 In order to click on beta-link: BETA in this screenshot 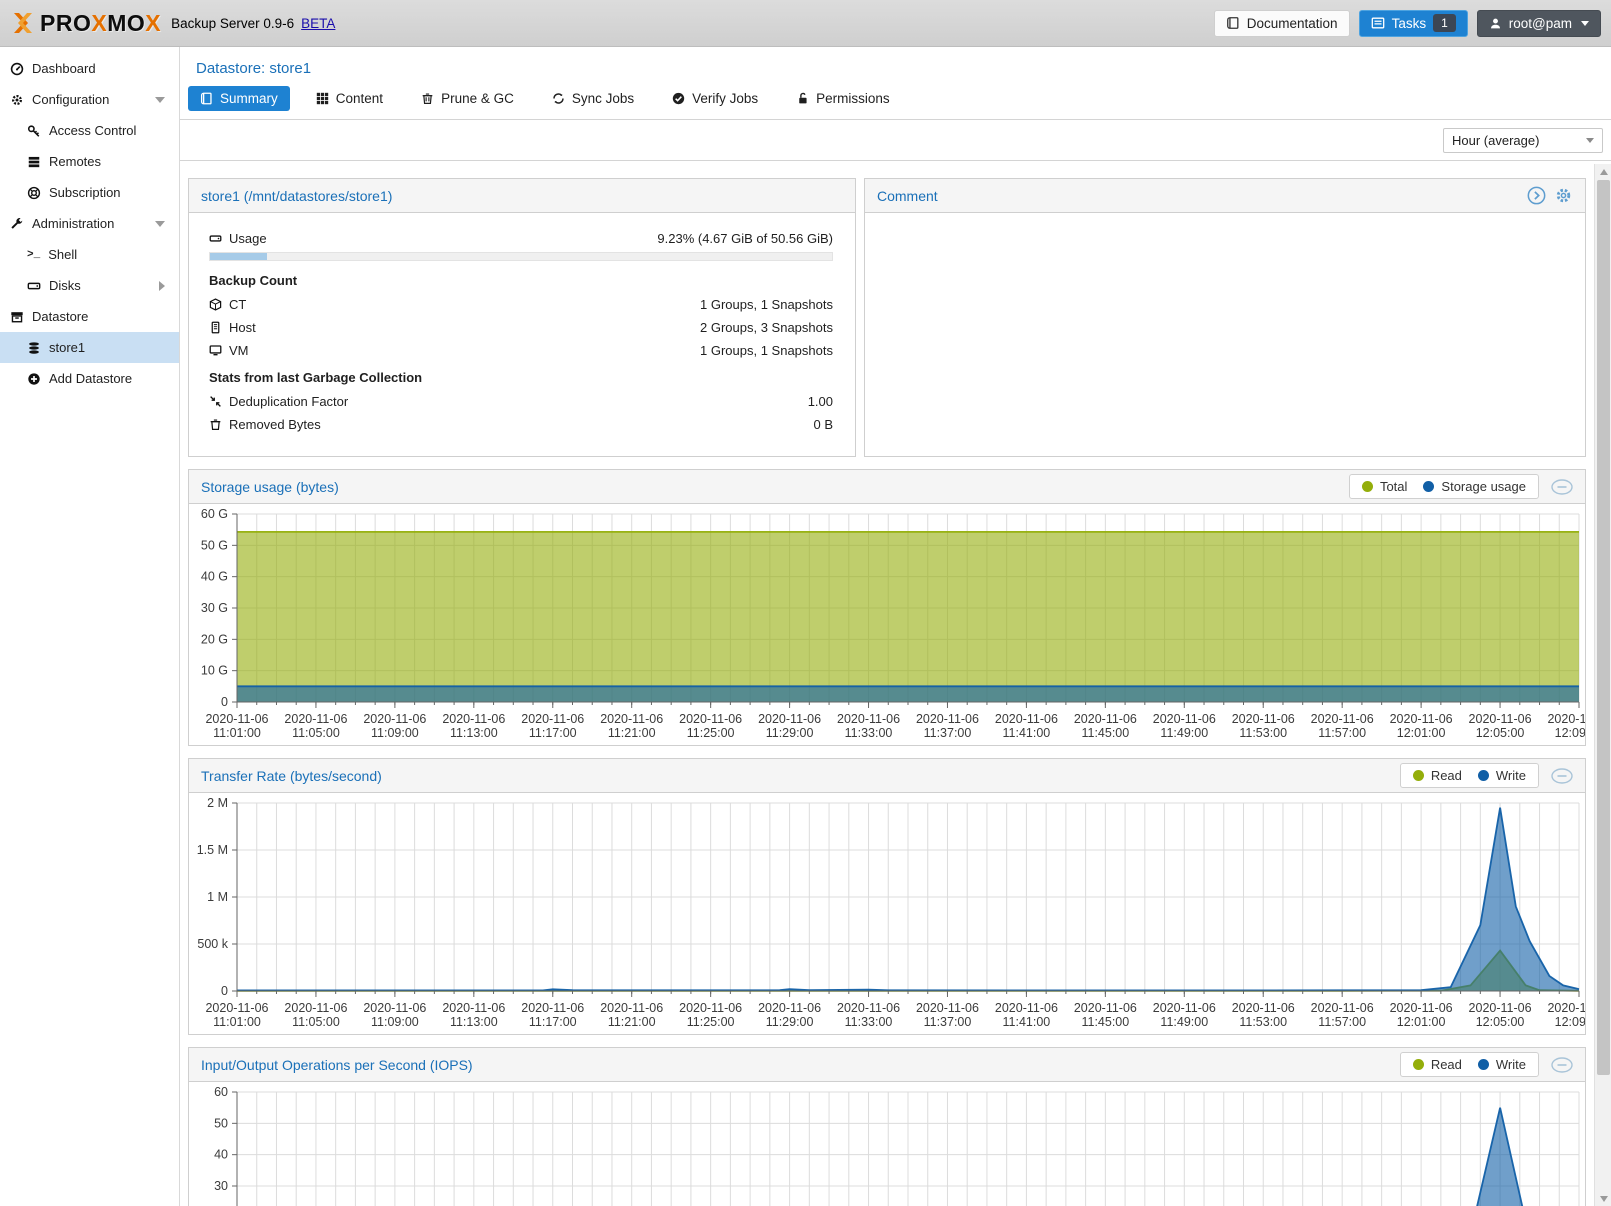, I will do `click(318, 23)`.